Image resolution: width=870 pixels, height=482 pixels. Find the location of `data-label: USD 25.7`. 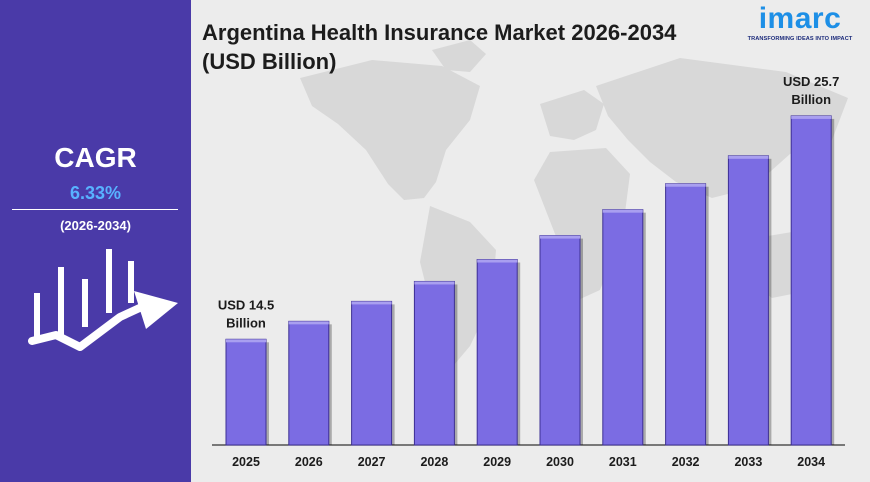

data-label: USD 25.7 is located at coordinates (811, 81).